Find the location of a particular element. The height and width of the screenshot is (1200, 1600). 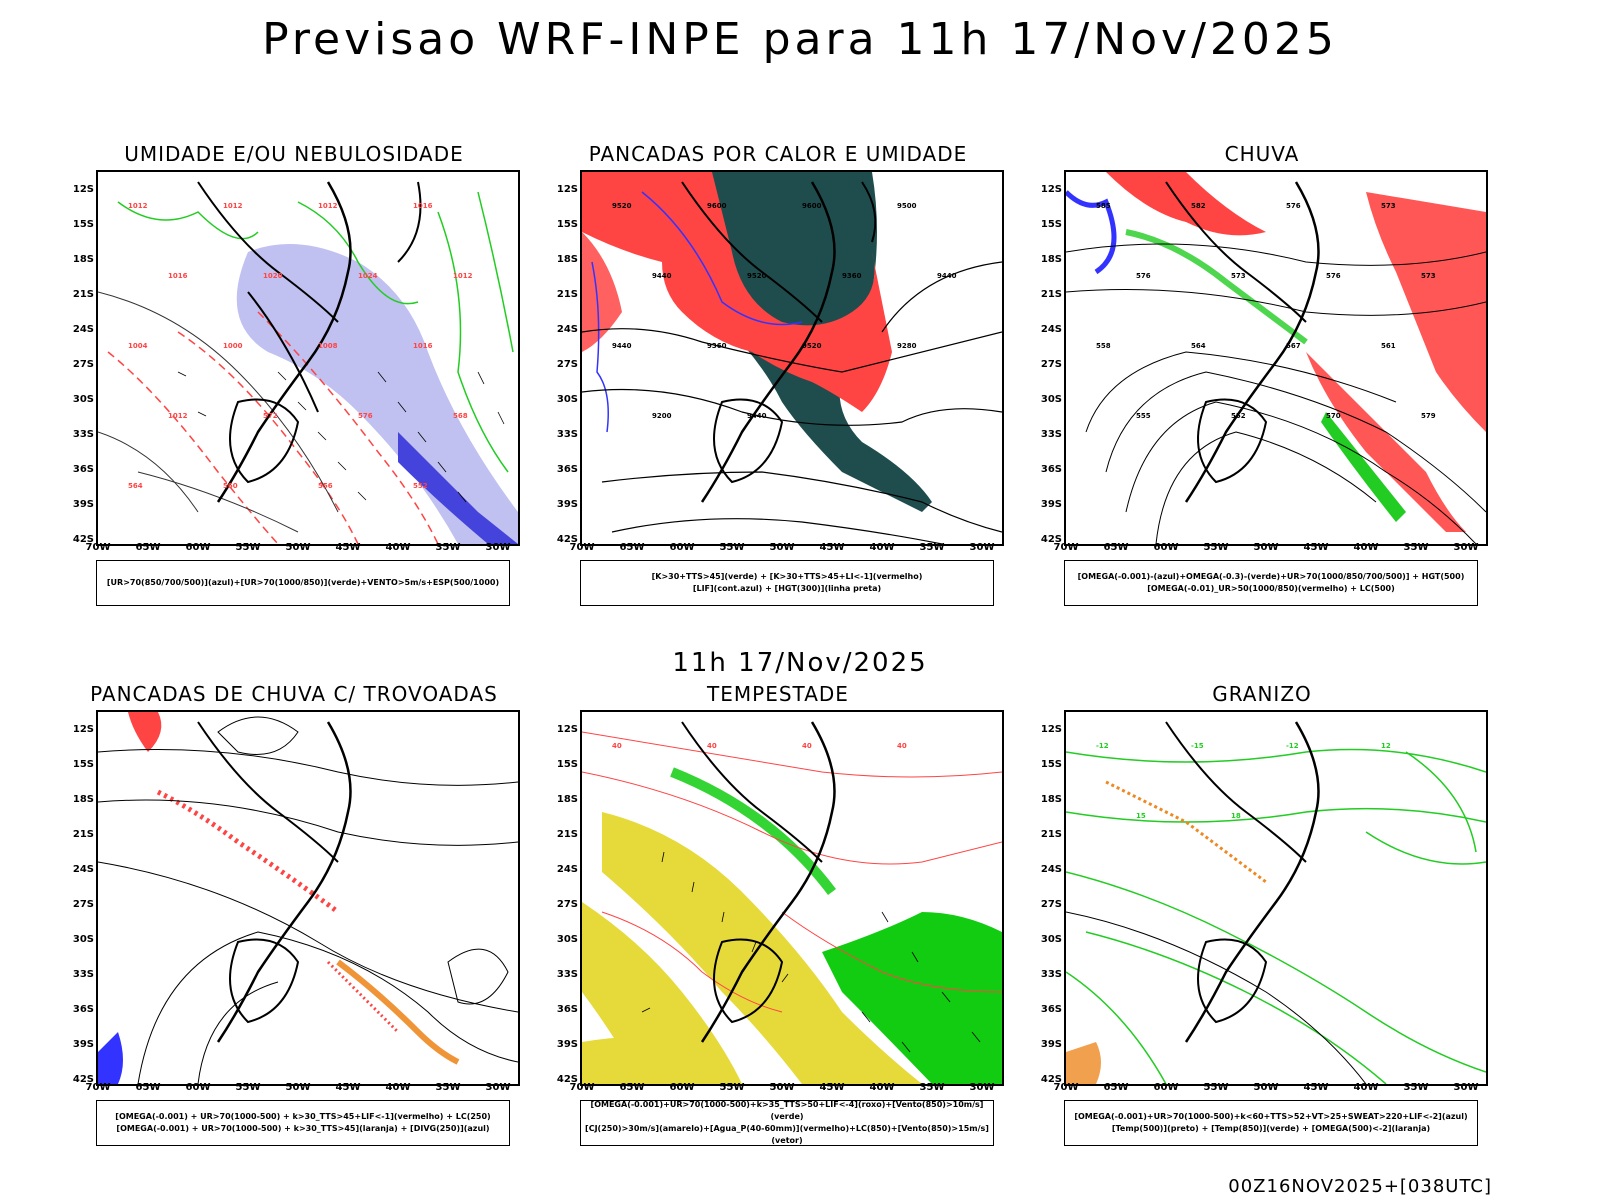

contour-label: 9500 is located at coordinates (907, 206).